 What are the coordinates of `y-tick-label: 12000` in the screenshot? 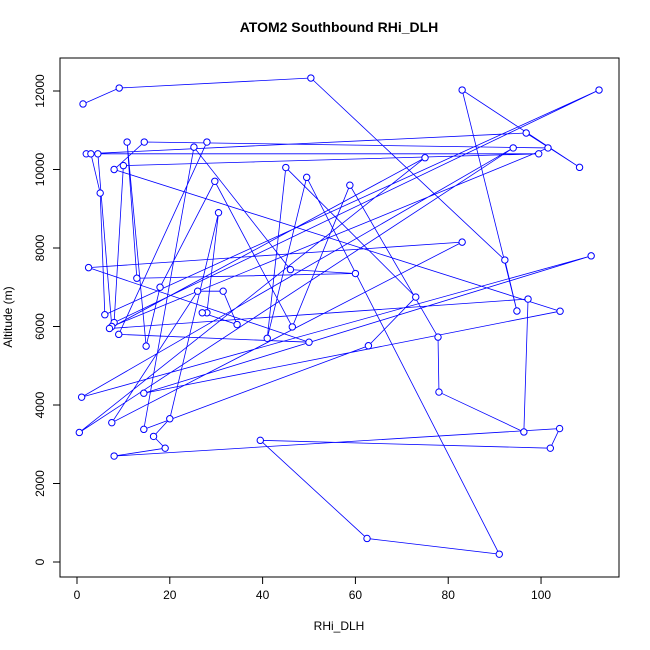 It's located at (40, 91).